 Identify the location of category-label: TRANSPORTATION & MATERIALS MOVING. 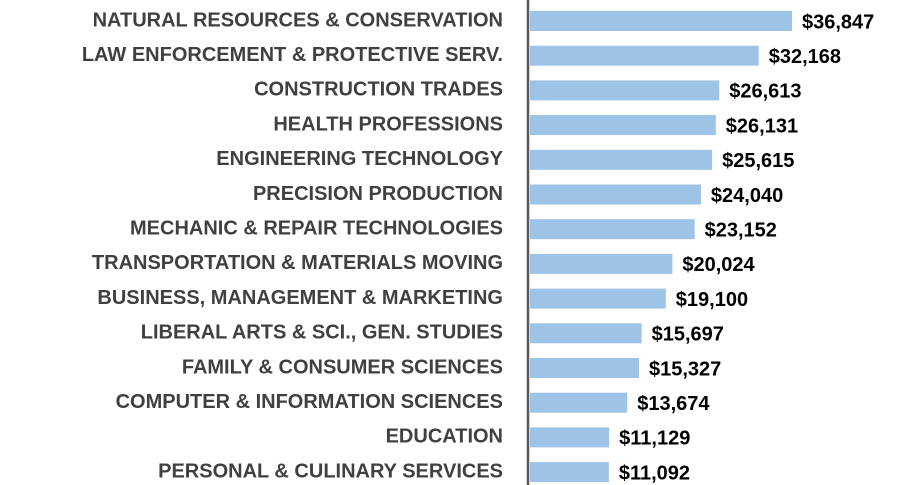
(297, 263).